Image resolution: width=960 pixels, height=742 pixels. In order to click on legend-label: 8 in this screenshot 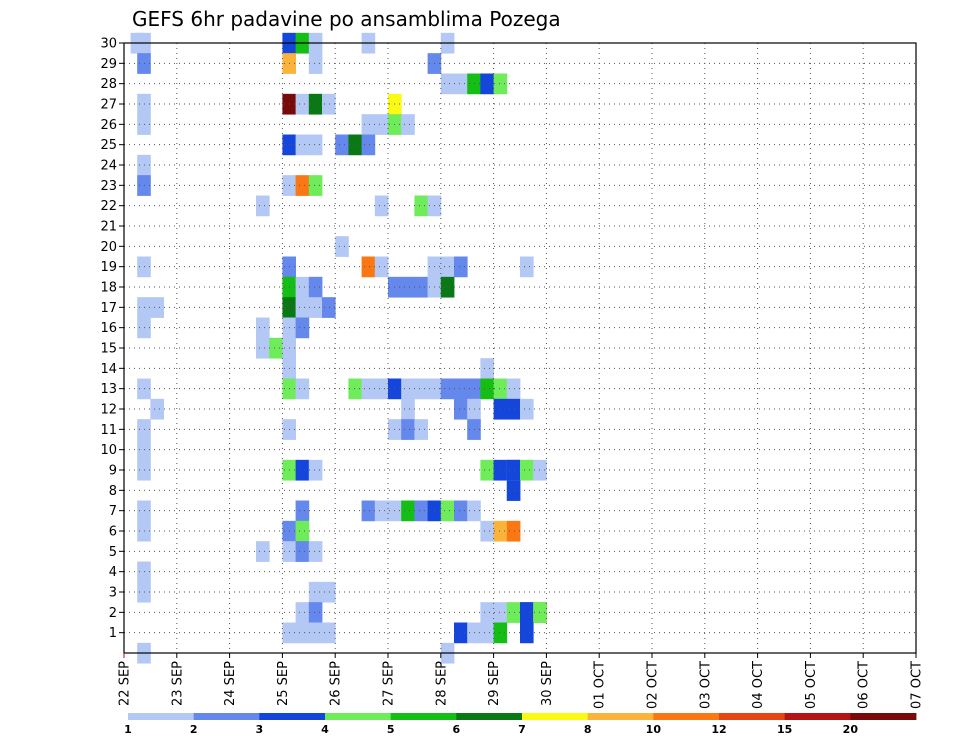, I will do `click(588, 729)`.